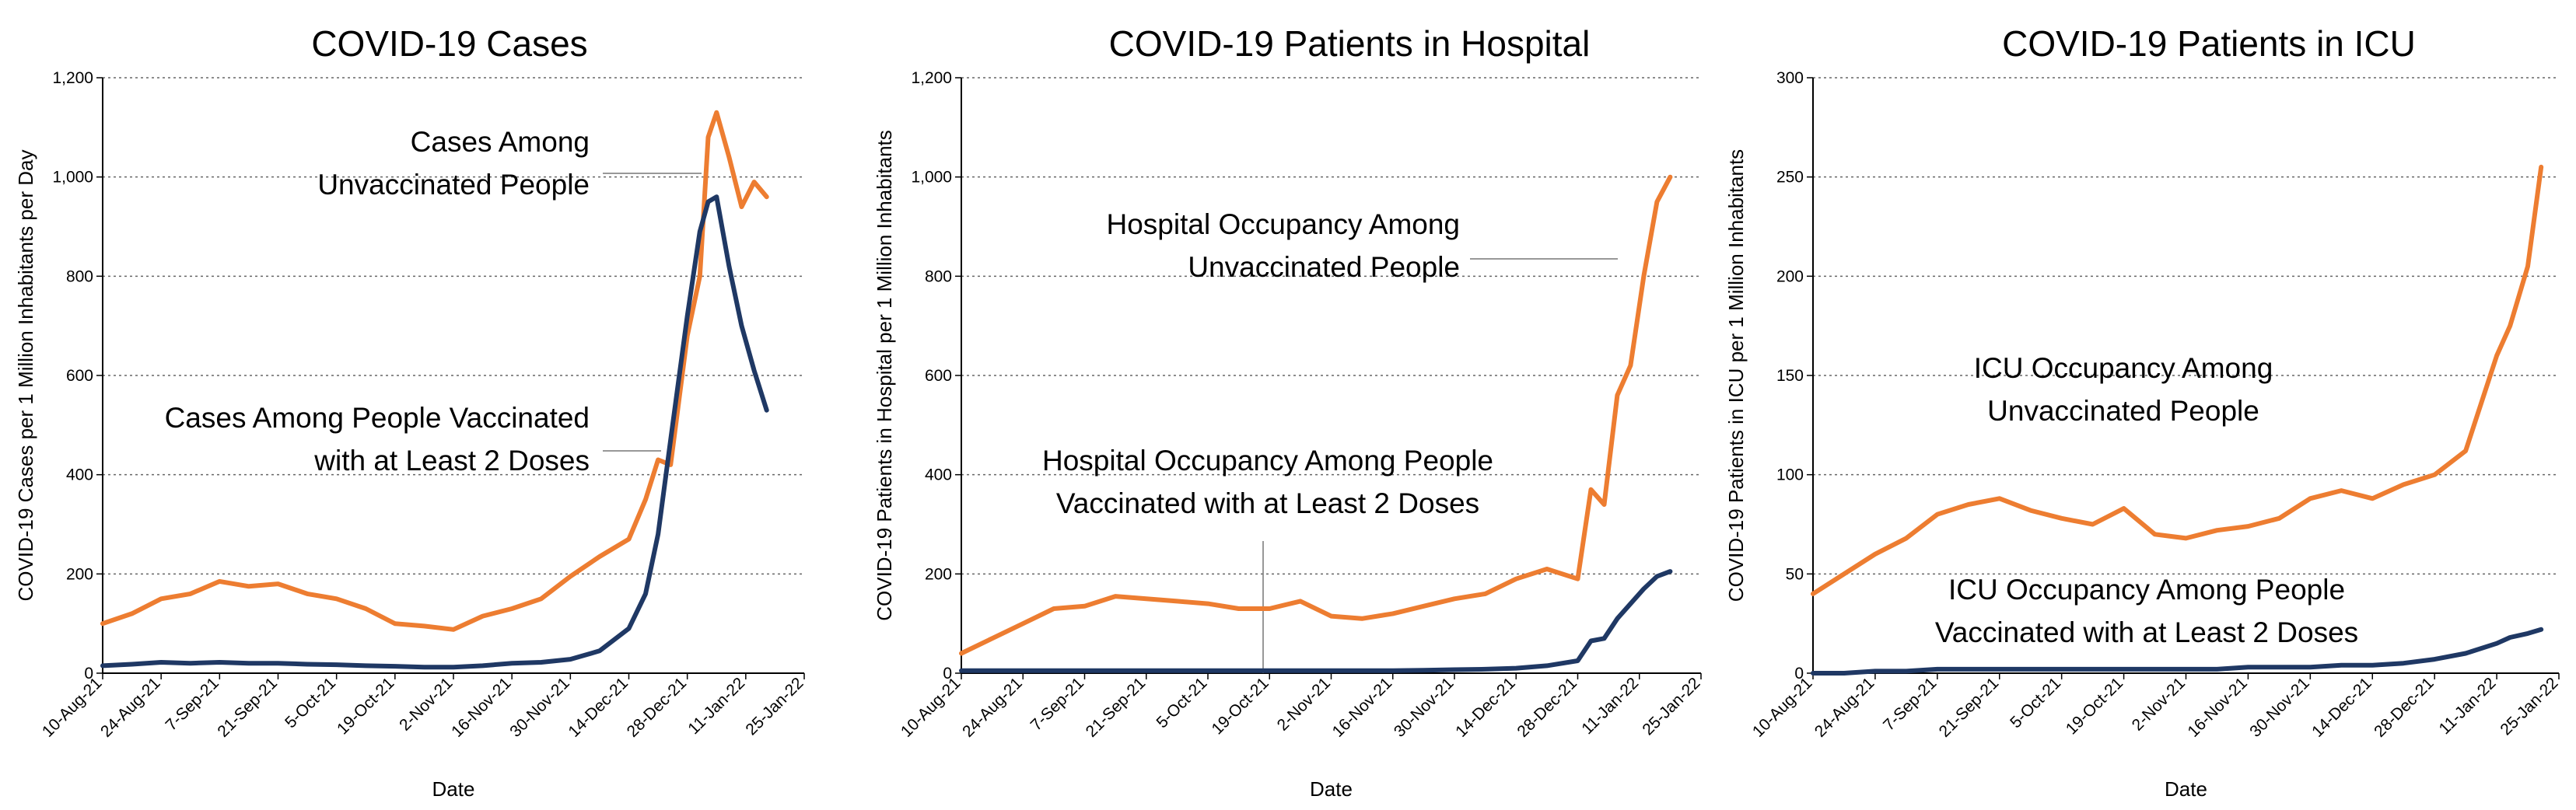  I want to click on annotation: Hospital Occupancy Among People, so click(1268, 461).